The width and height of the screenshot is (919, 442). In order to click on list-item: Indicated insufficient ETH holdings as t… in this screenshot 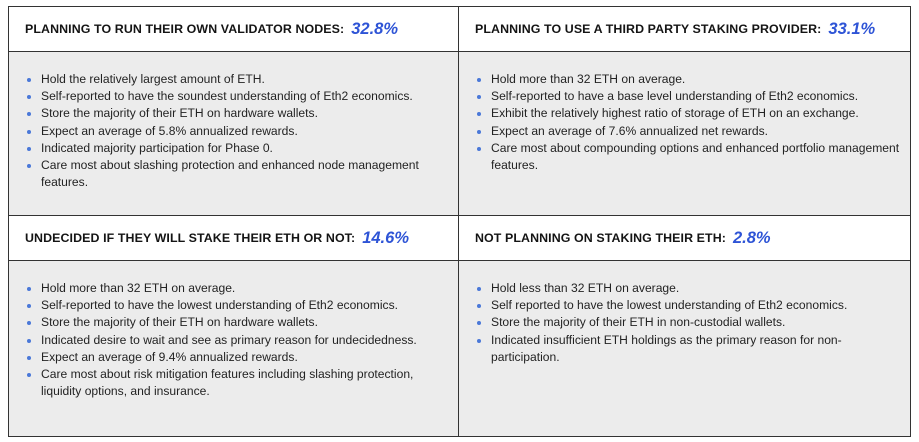, I will do `click(688, 349)`.